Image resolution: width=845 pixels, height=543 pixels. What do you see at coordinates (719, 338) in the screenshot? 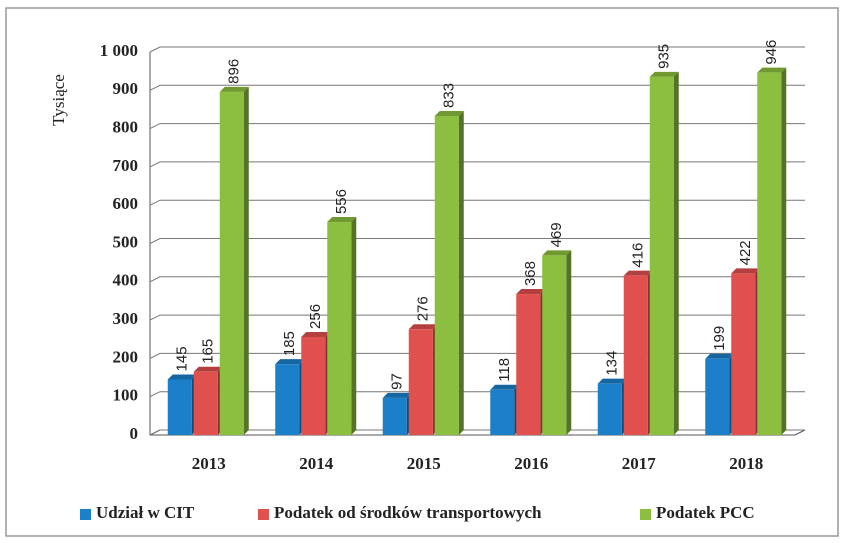
I see `value-label: 199` at bounding box center [719, 338].